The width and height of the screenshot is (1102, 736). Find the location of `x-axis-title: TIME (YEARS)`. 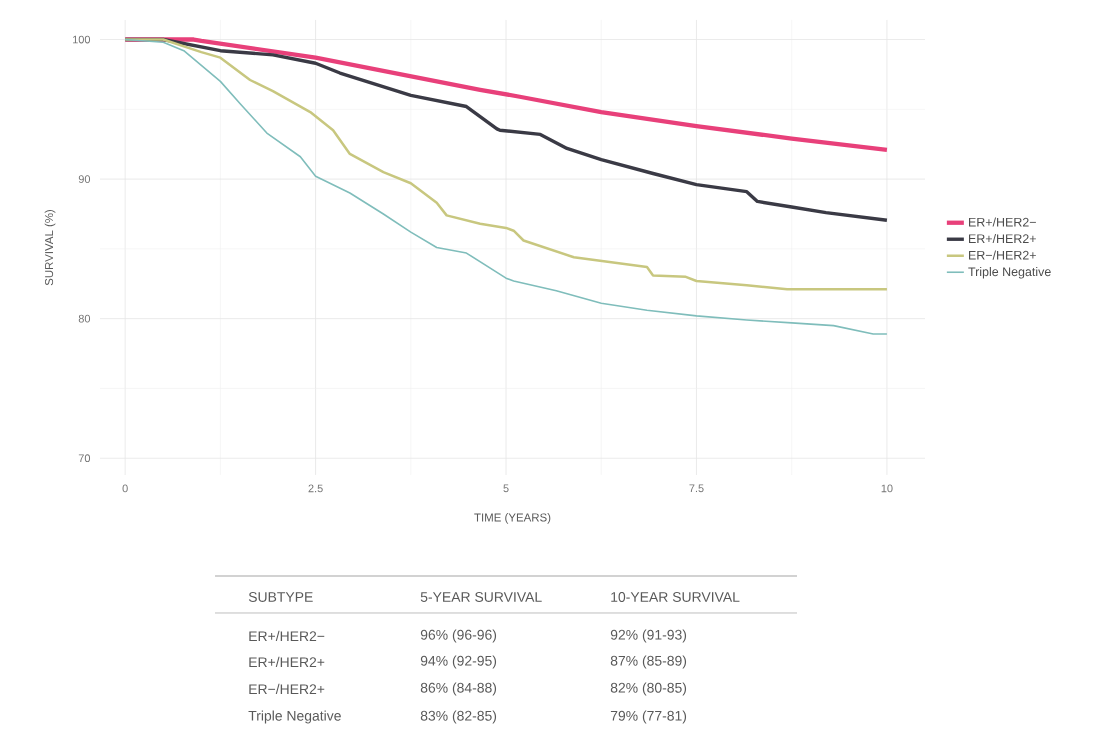

x-axis-title: TIME (YEARS) is located at coordinates (512, 518).